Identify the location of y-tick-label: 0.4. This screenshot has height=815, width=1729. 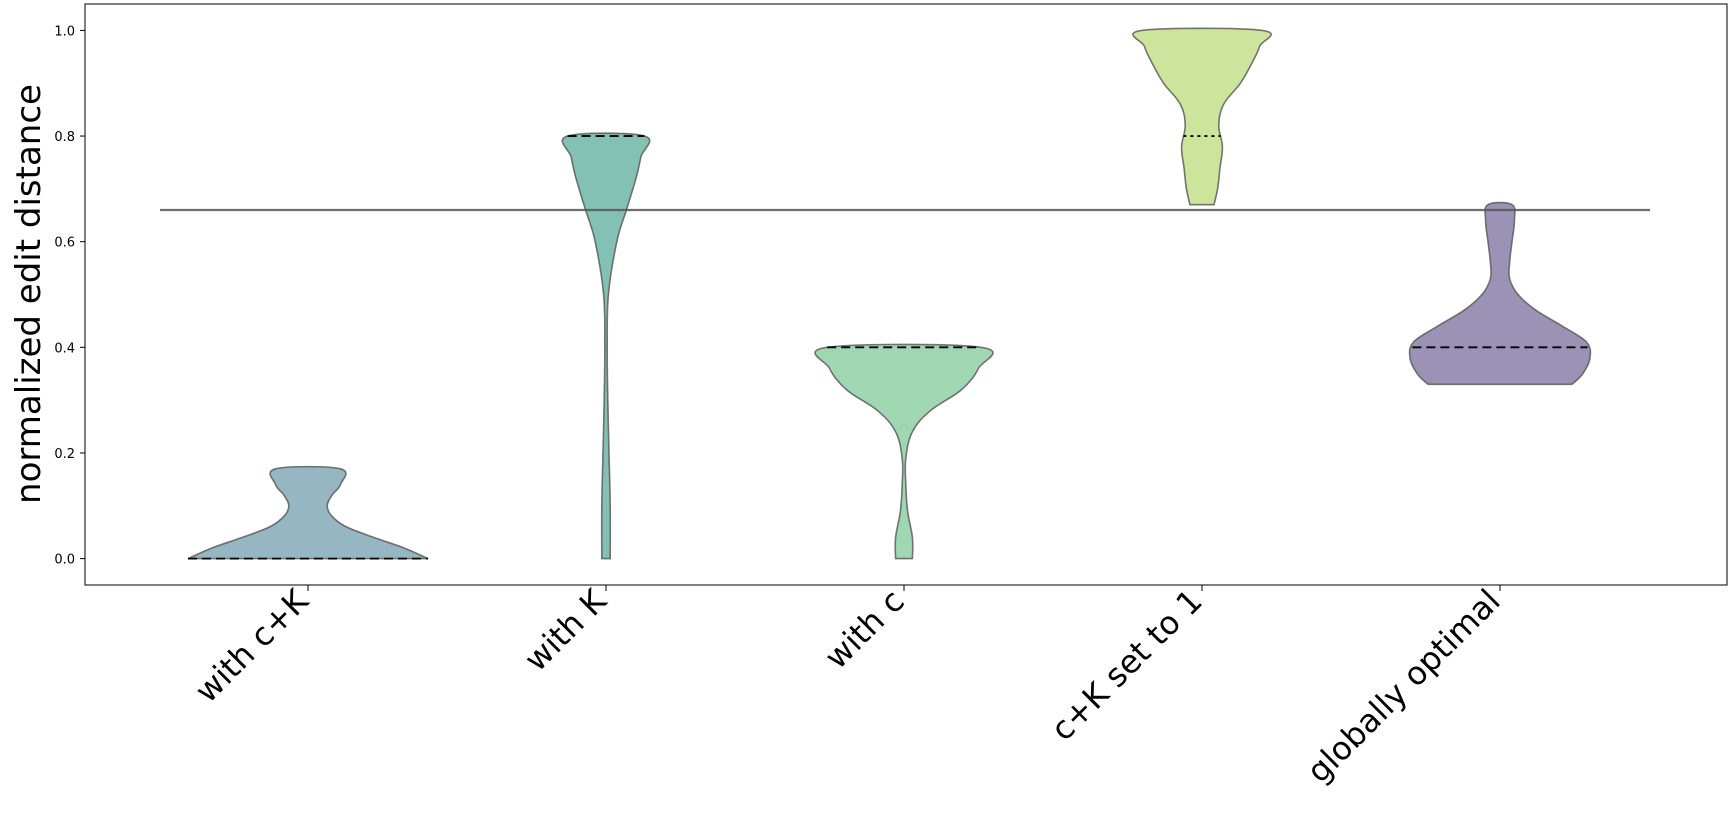
(64, 348).